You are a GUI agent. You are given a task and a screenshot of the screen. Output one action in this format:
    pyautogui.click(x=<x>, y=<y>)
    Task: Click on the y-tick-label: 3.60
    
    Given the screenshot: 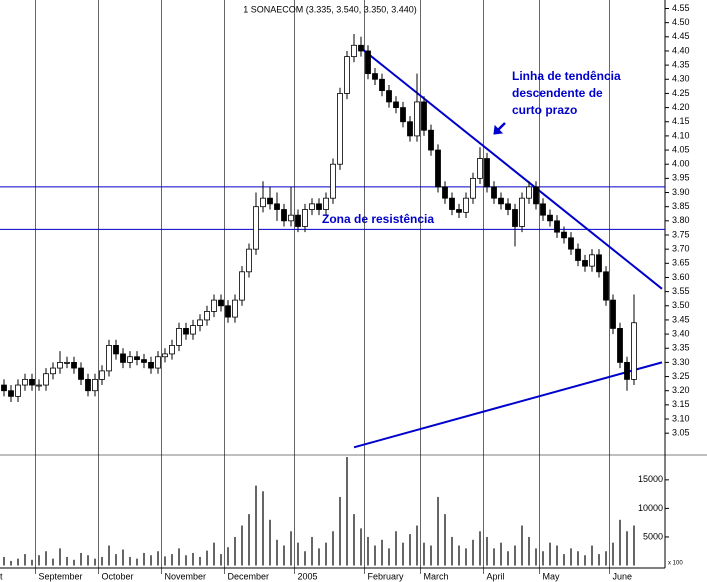 What is the action you would take?
    pyautogui.click(x=681, y=277)
    